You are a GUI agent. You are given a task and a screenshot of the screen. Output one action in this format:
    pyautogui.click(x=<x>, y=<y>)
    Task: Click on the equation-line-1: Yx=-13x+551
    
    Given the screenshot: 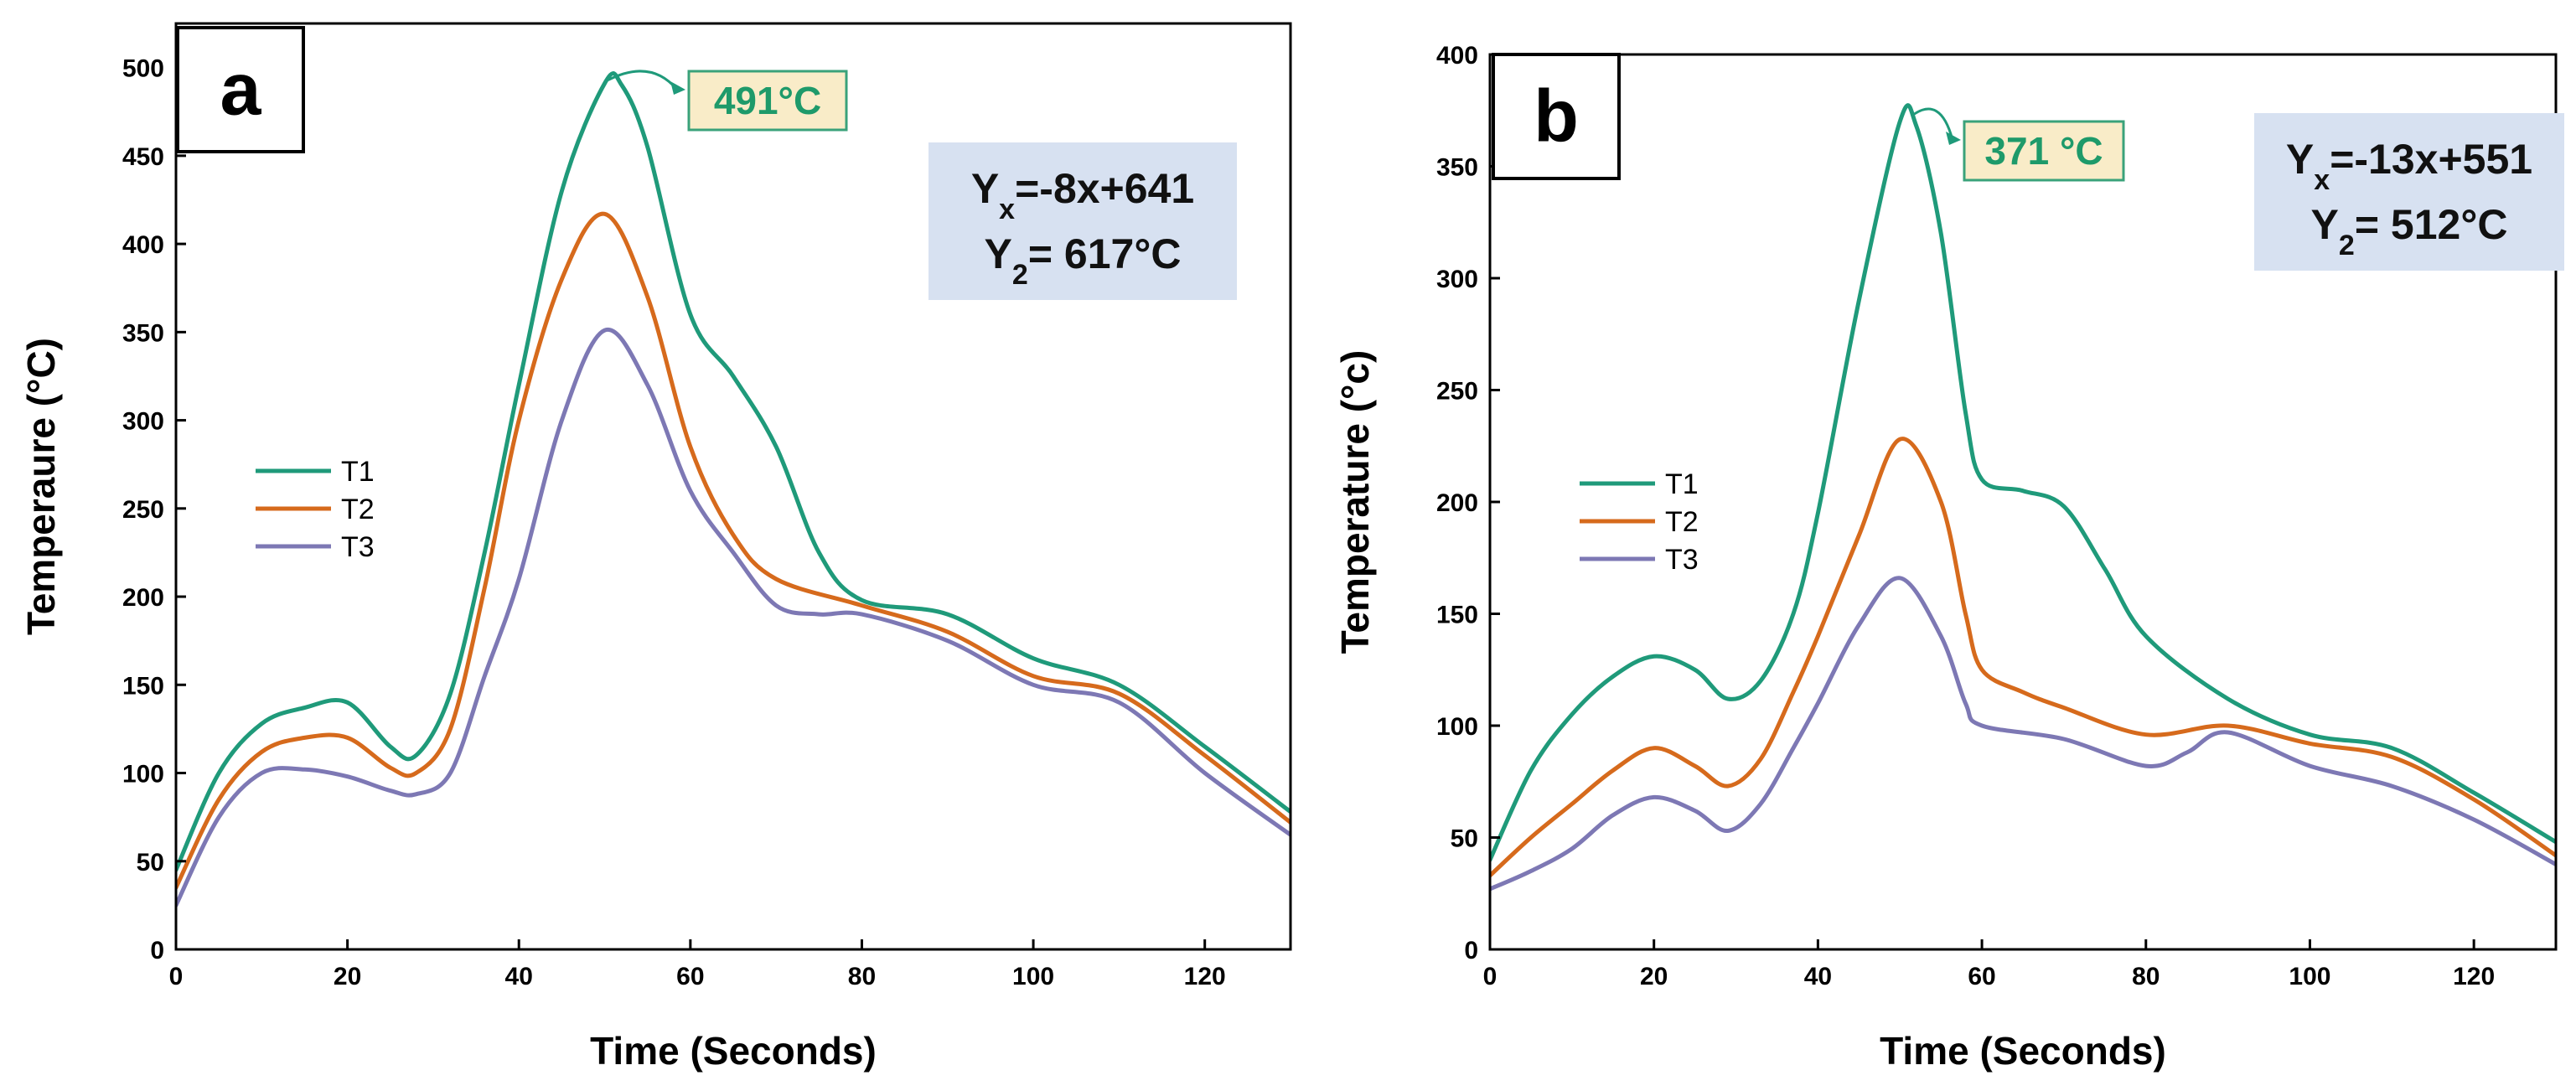 What is the action you would take?
    pyautogui.click(x=2409, y=166)
    